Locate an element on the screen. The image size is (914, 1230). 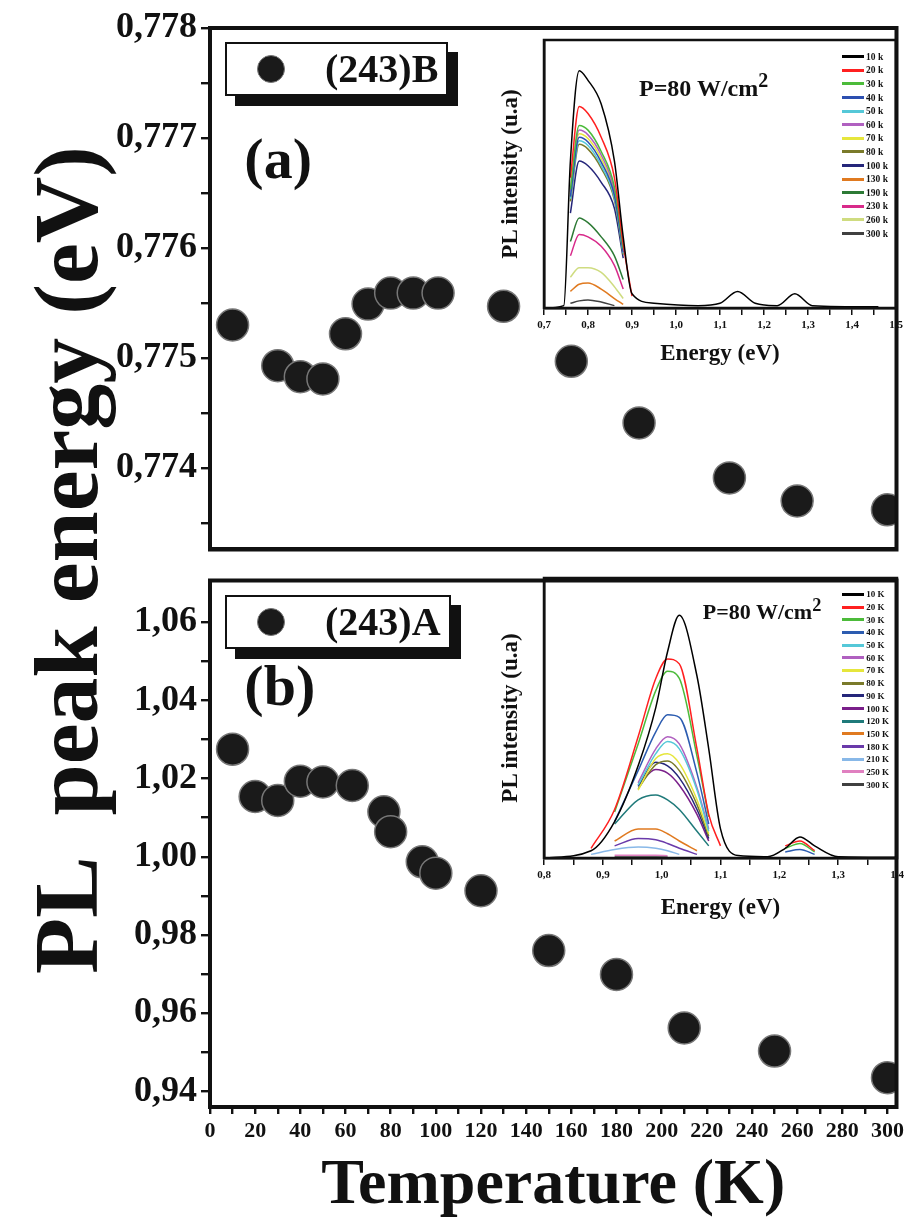
x-tick-label: 0 is located at coordinates (210, 1129).